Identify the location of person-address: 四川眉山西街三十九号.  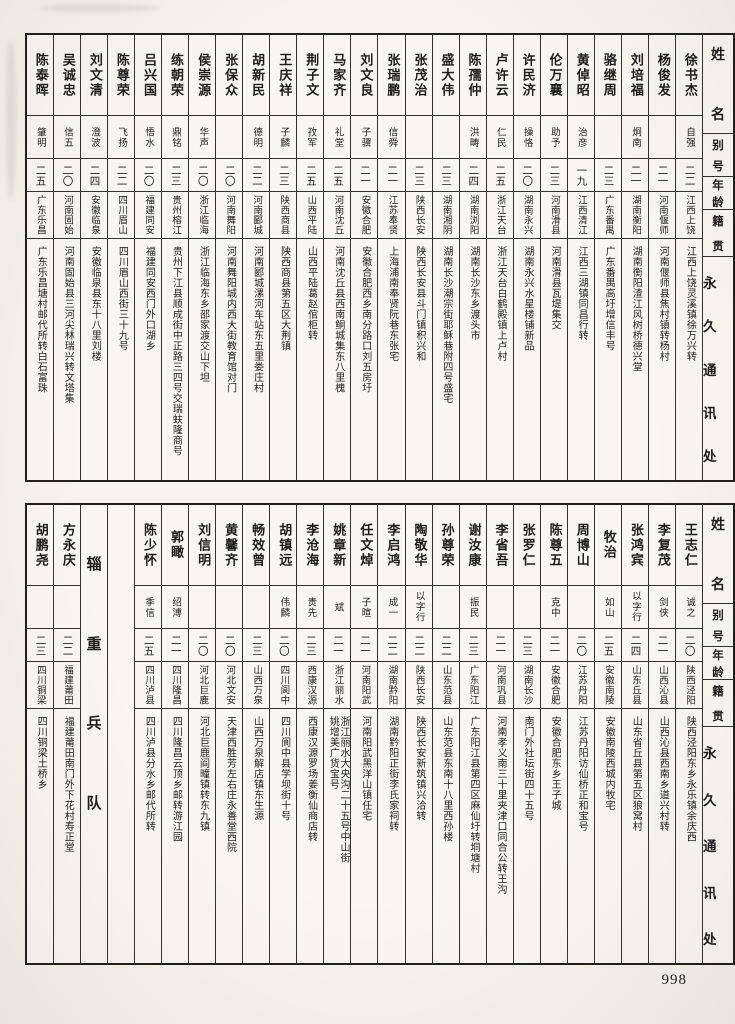
(122, 298).